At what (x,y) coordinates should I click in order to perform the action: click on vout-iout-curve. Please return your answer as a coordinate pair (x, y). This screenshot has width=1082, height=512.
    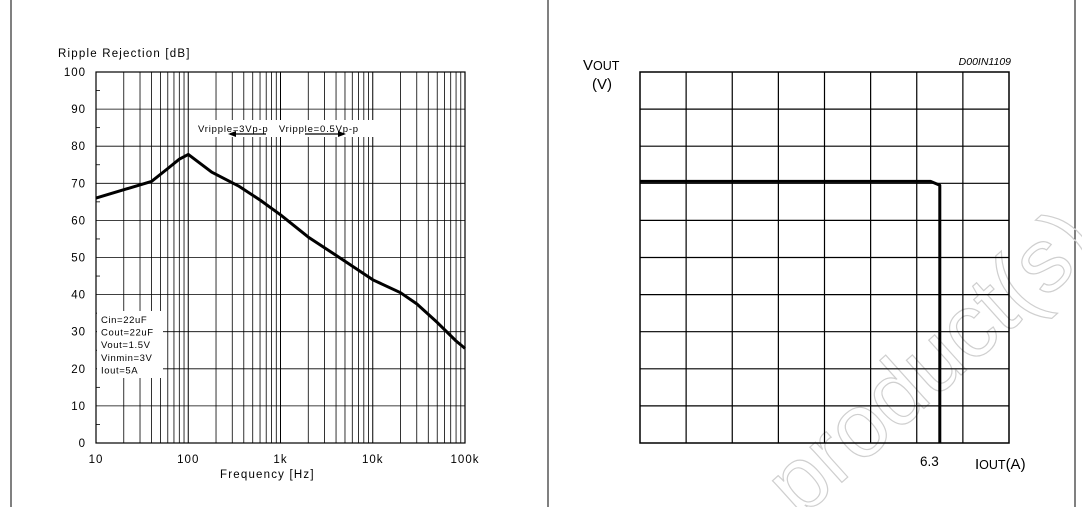
    Looking at the image, I should click on (791, 311).